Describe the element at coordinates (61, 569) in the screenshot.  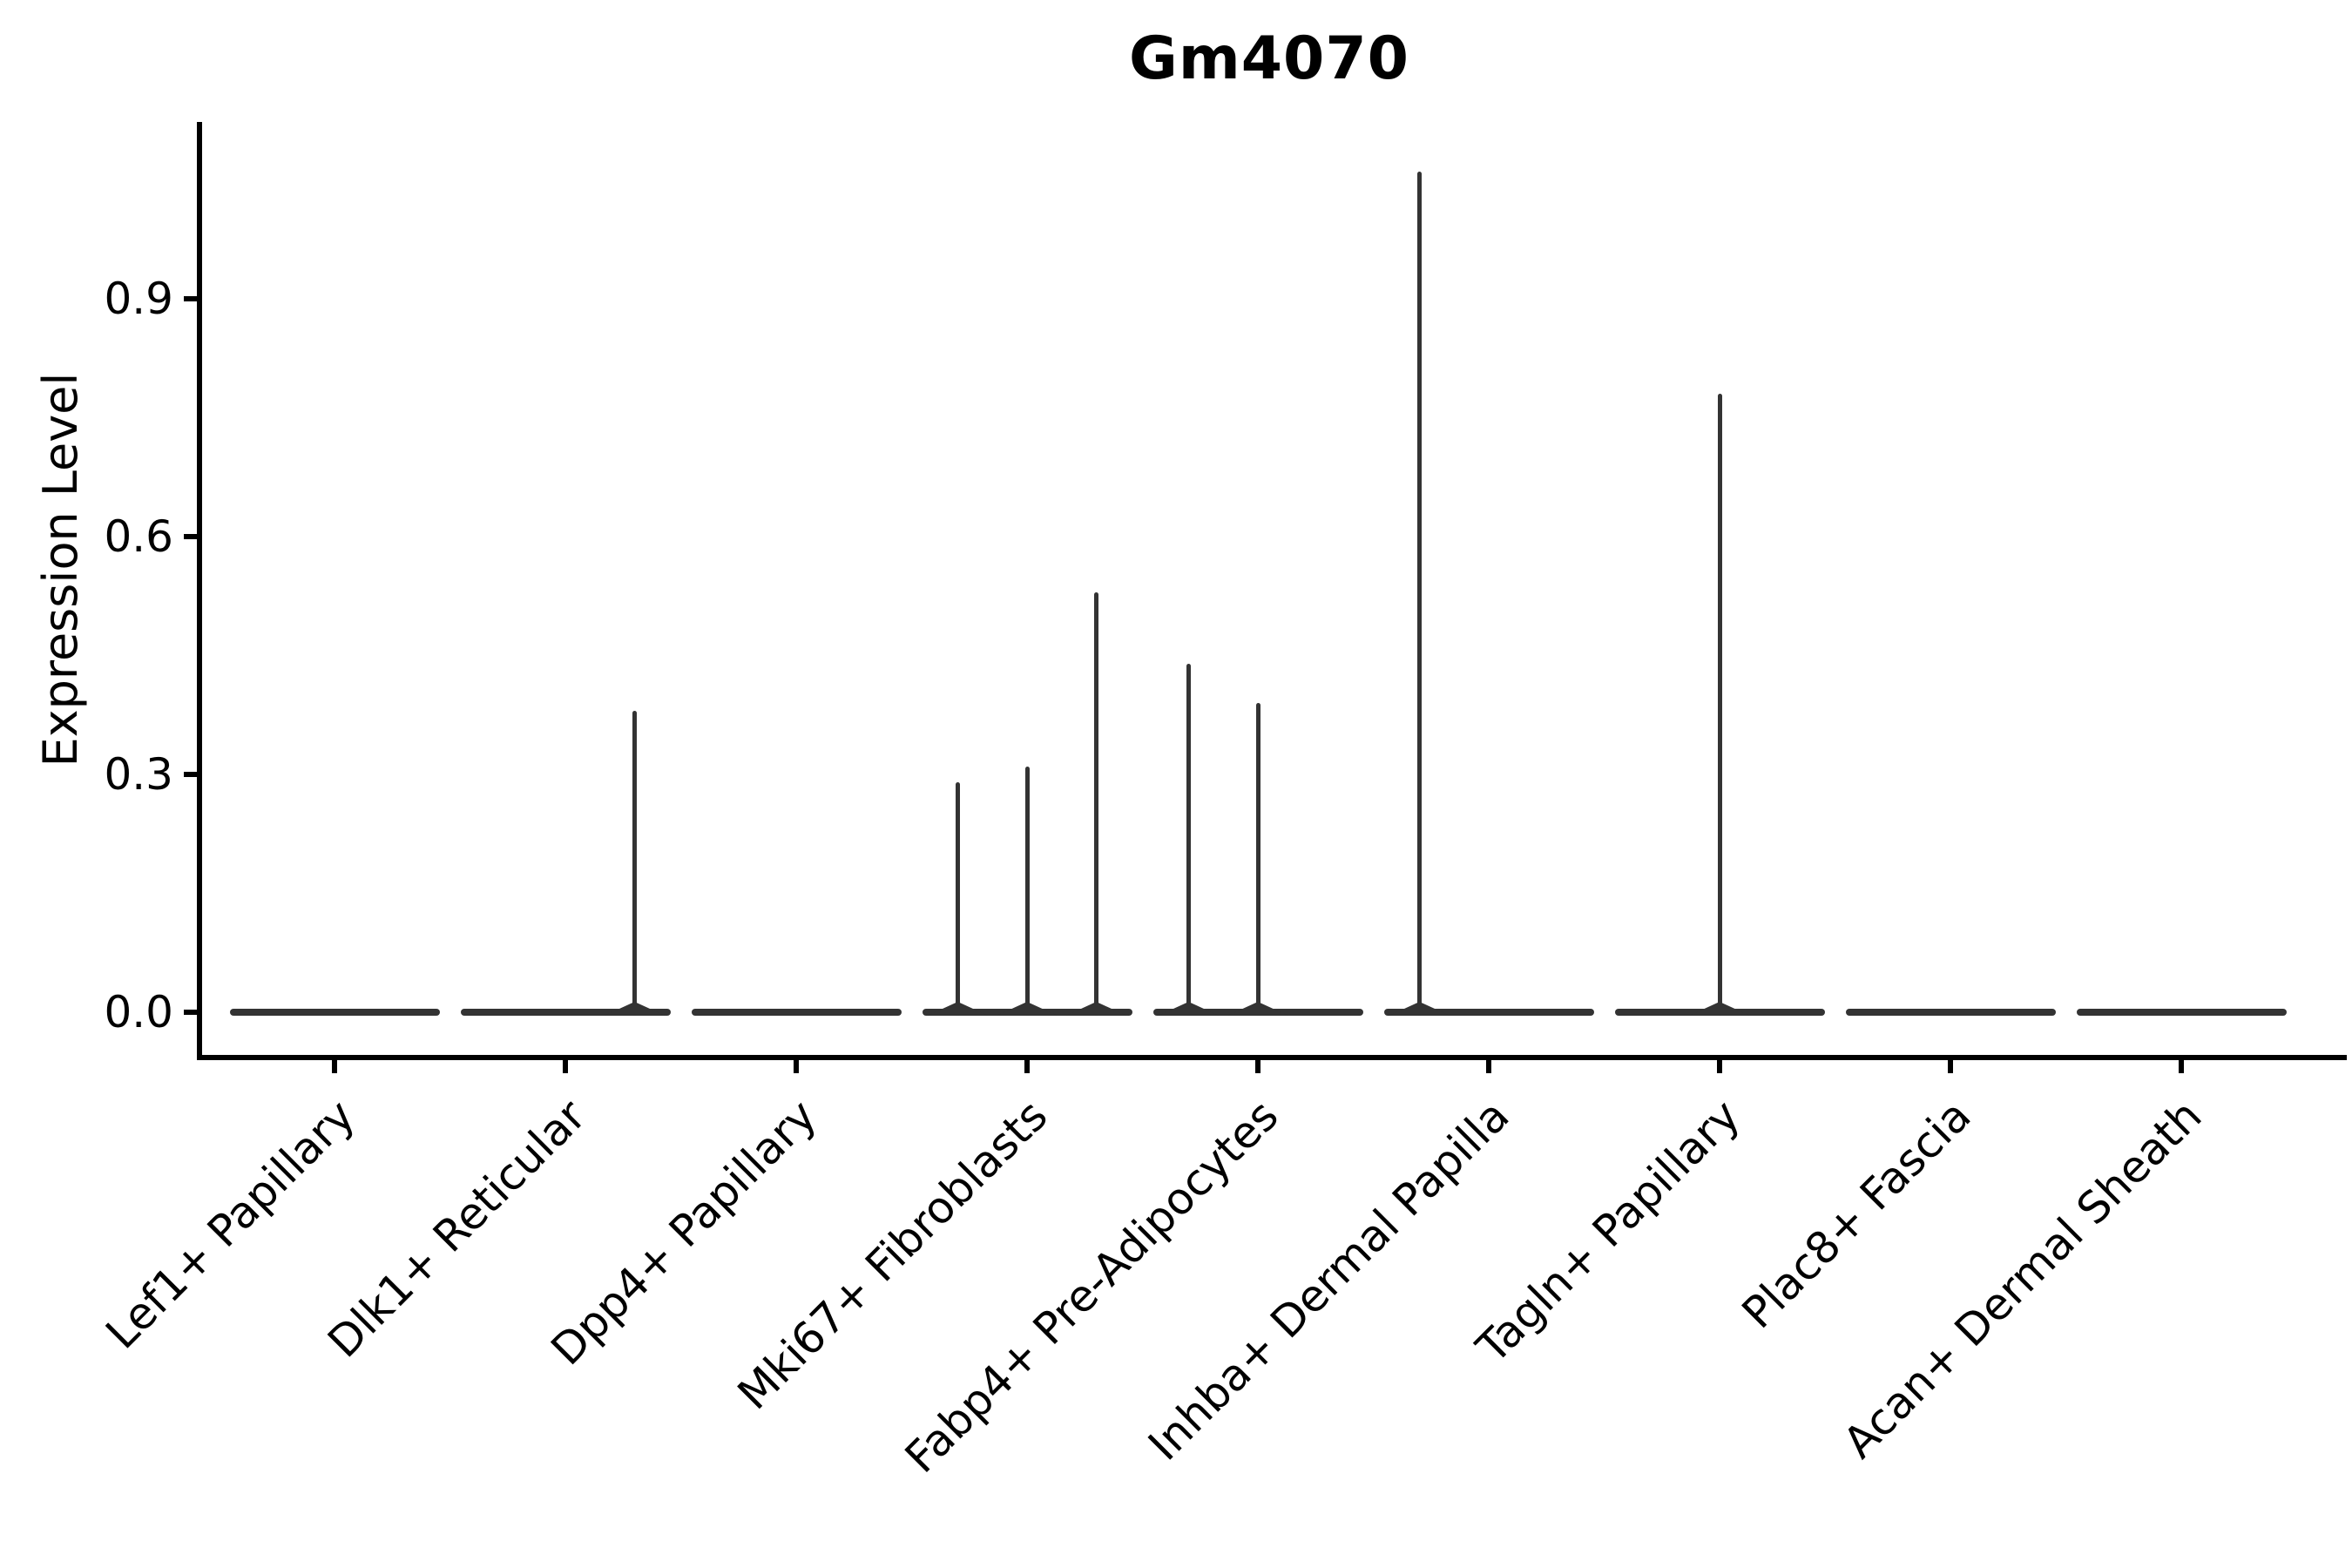
I see `y-axis-label: Expression Level` at that location.